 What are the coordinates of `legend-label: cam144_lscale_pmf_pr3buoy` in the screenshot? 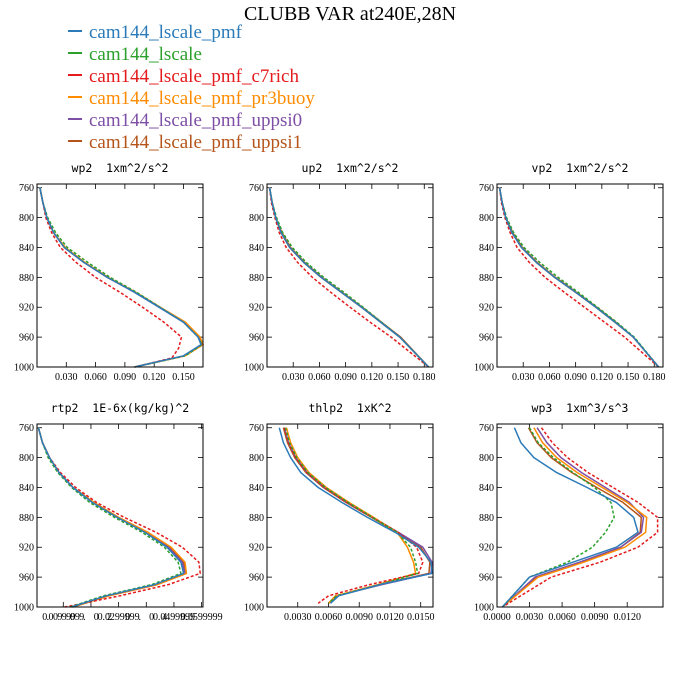 It's located at (202, 98).